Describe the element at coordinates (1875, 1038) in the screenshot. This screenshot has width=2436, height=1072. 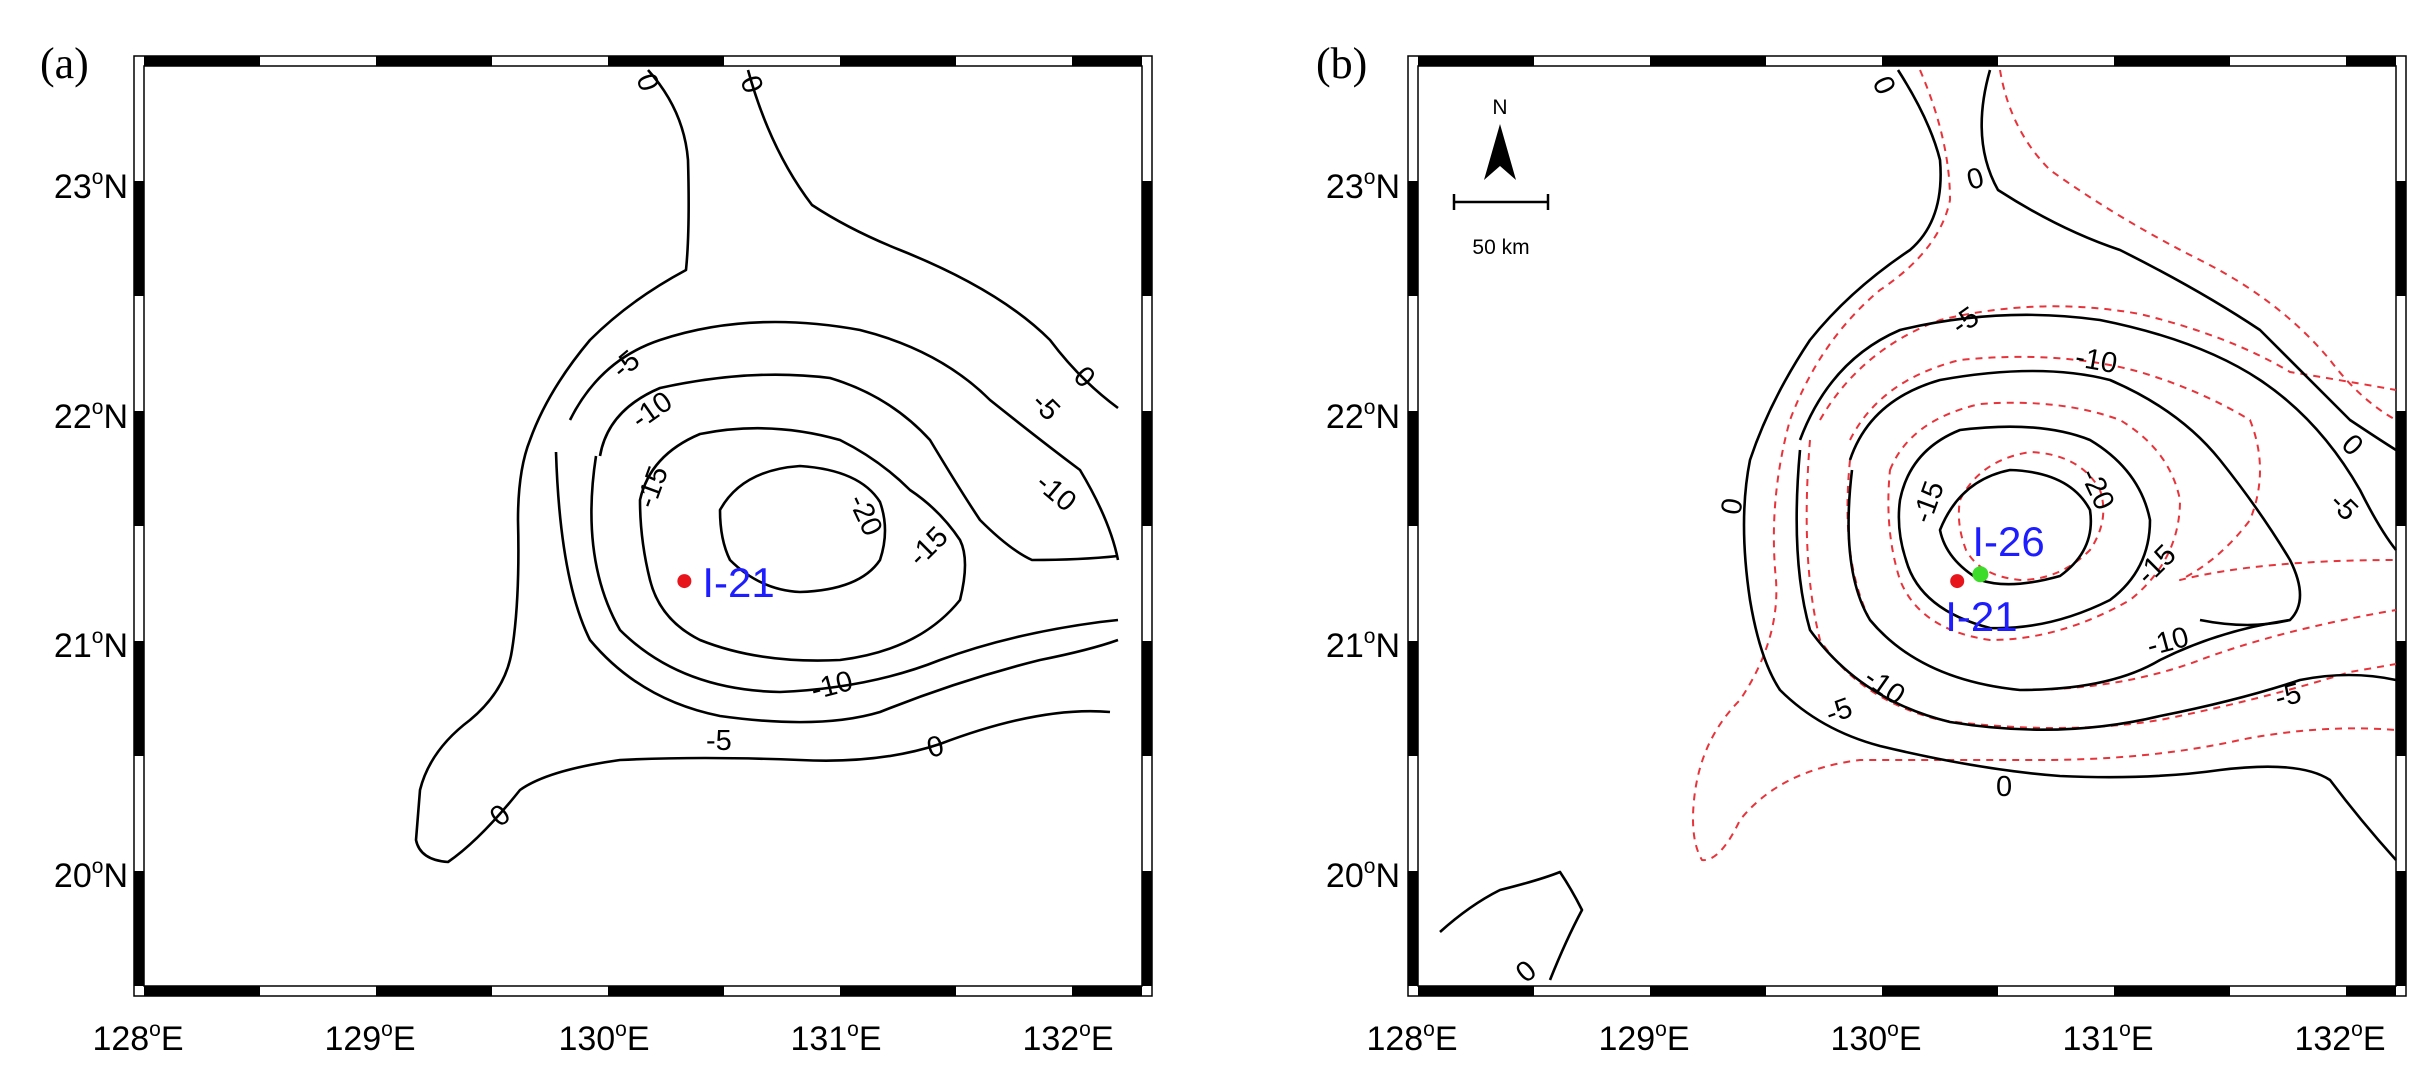
I see `panel-b-lon-tick-130: 130oE` at that location.